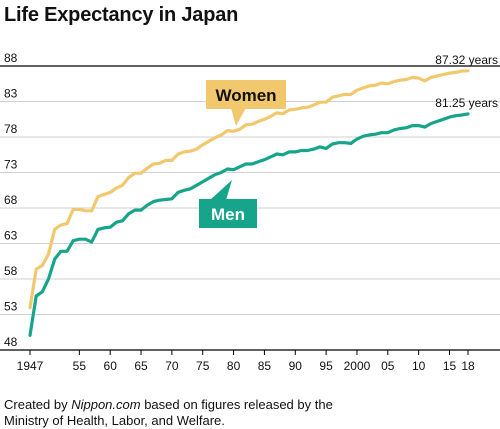  I want to click on x-tick-label: 05, so click(388, 366).